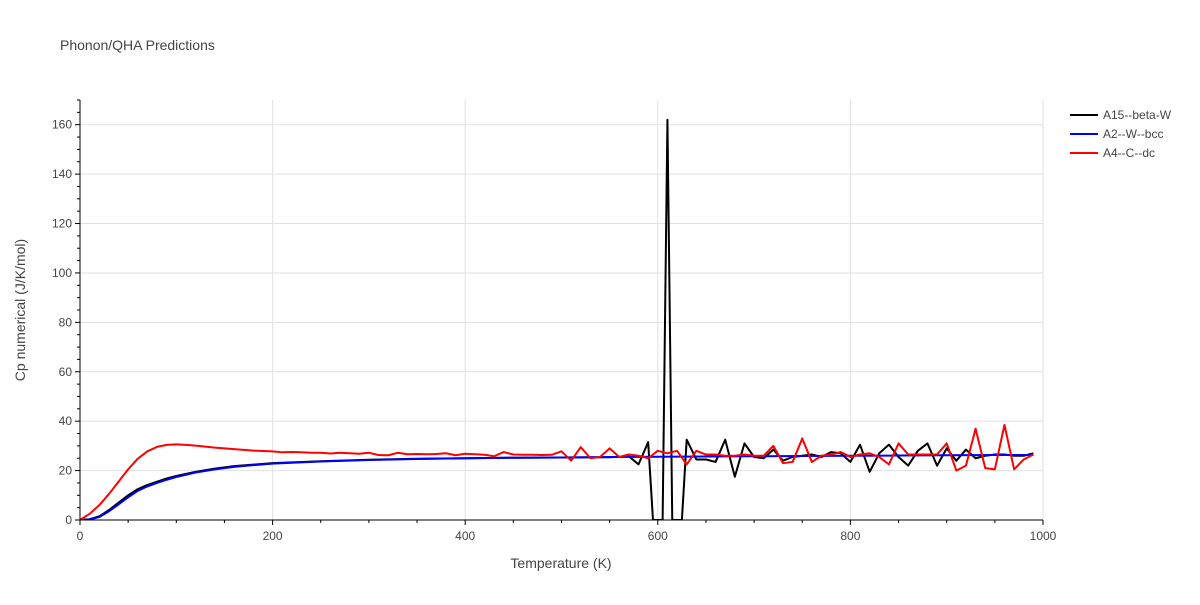 This screenshot has height=605, width=1200. Describe the element at coordinates (273, 536) in the screenshot. I see `x-tick-label: 200` at that location.